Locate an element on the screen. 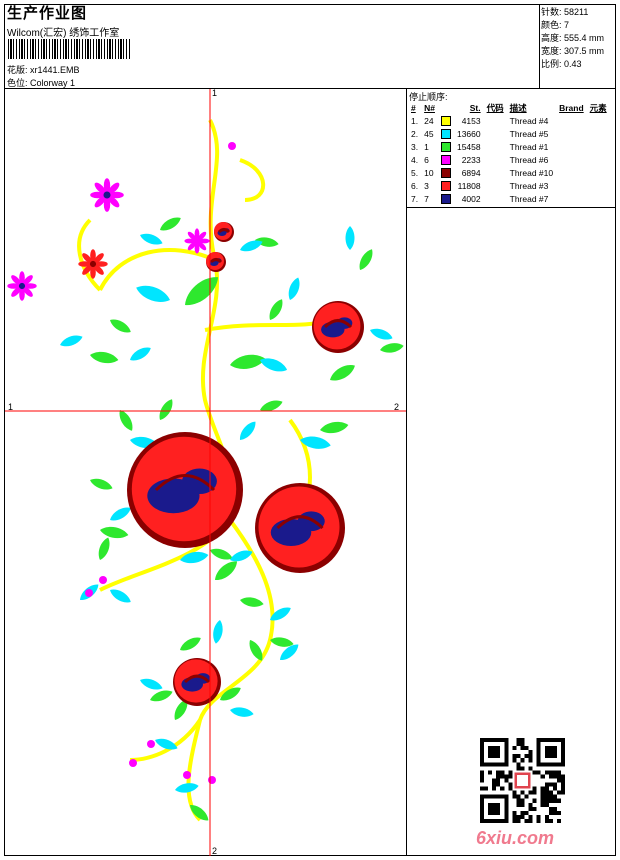  row-index: 7. is located at coordinates (415, 198).